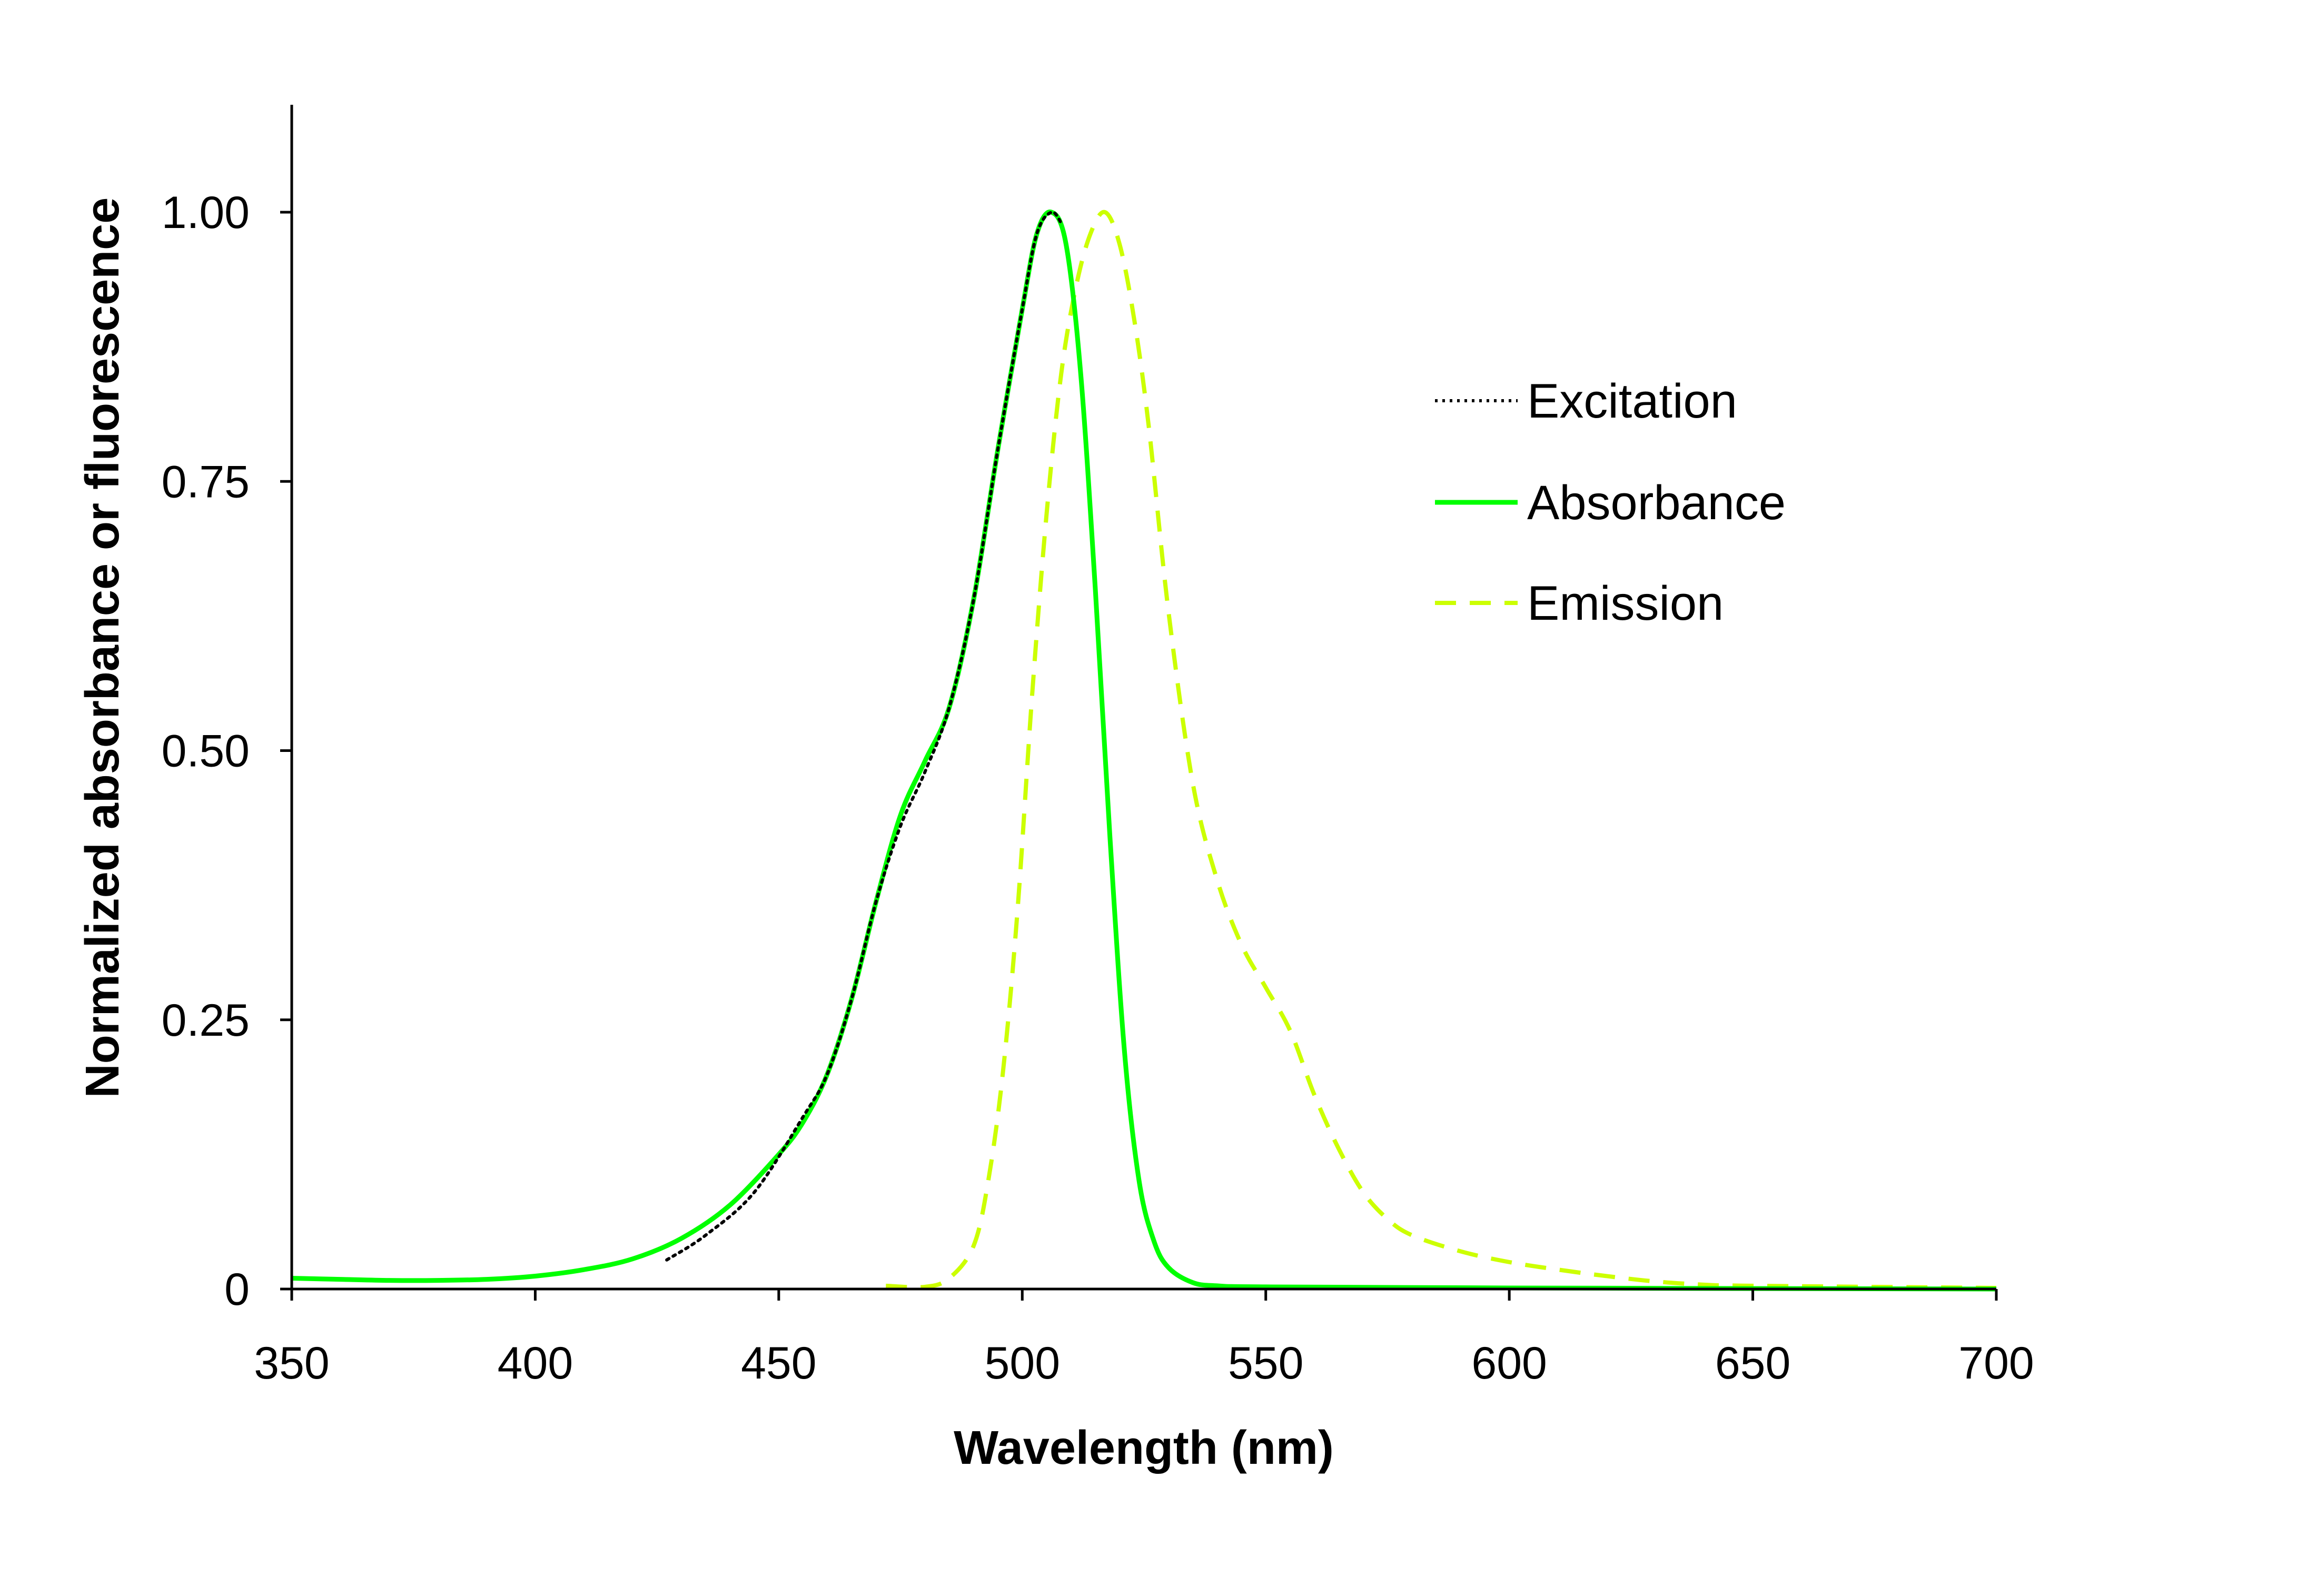 The width and height of the screenshot is (2317, 1596). What do you see at coordinates (1656, 503) in the screenshot?
I see `legend-label-absorbance: Absorbance` at bounding box center [1656, 503].